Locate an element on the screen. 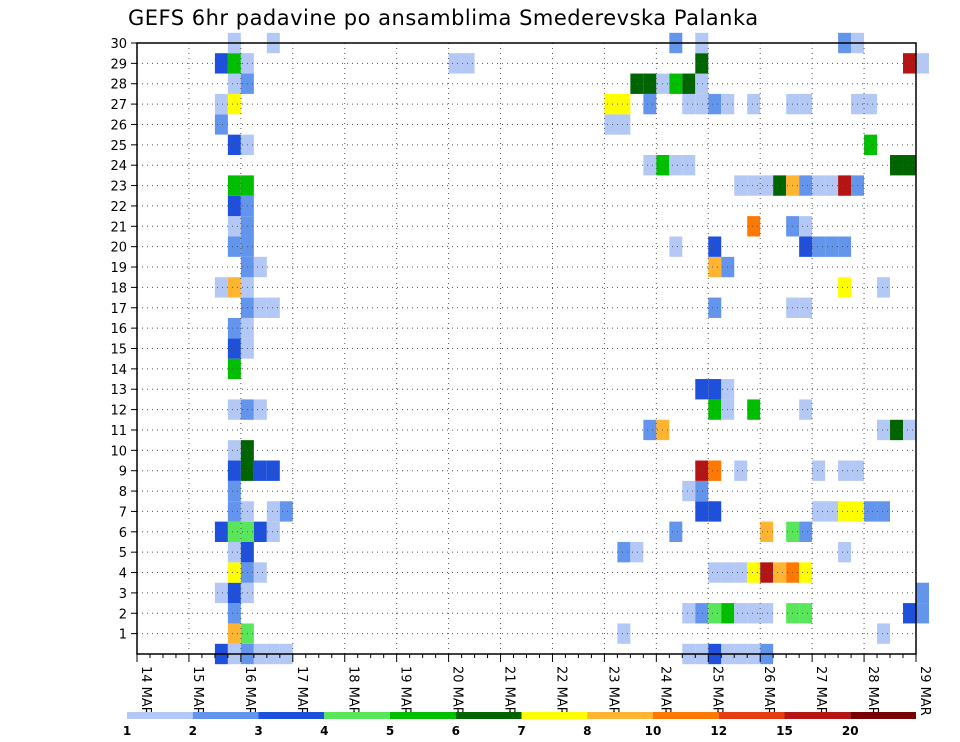  legend-layer: 1 2 3 4 5 6 7 8 10 12 15 20 is located at coordinates (519, 725).